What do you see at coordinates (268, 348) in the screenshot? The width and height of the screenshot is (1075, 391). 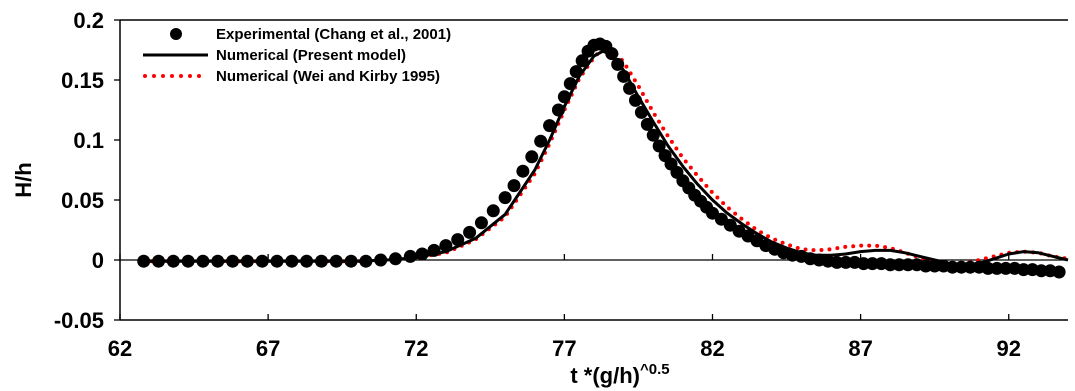 I see `x-tick-label: 67` at bounding box center [268, 348].